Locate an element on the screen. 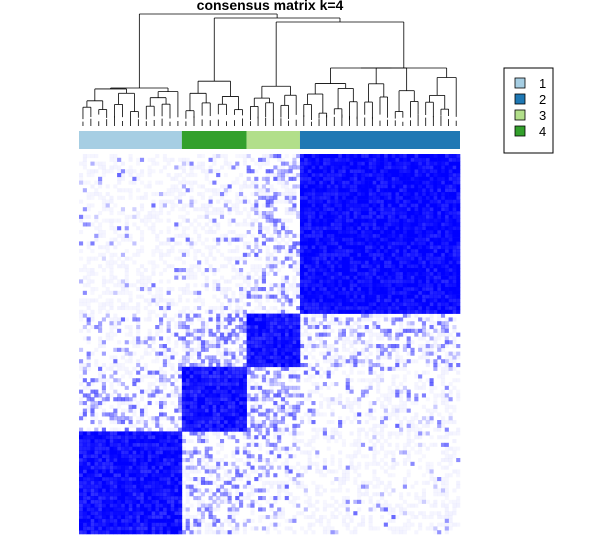 The width and height of the screenshot is (590, 541). legend-box is located at coordinates (528, 110).